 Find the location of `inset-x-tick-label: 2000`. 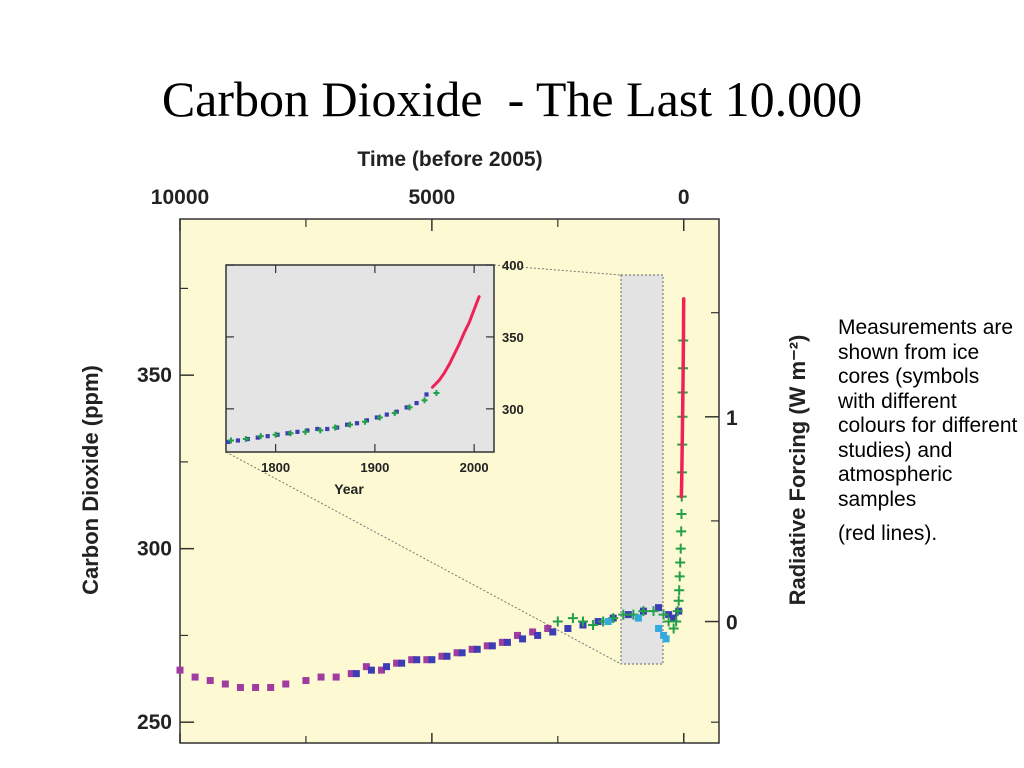

inset-x-tick-label: 2000 is located at coordinates (474, 467).